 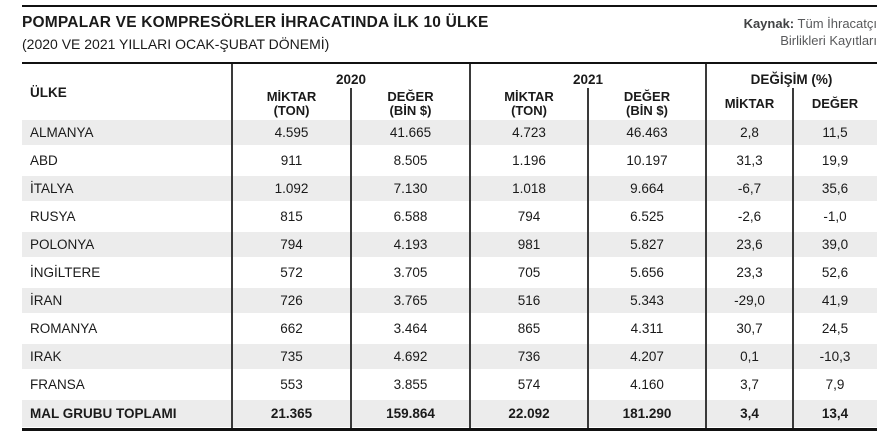 I want to click on cell-2021-miktar: 1.018, so click(x=529, y=188).